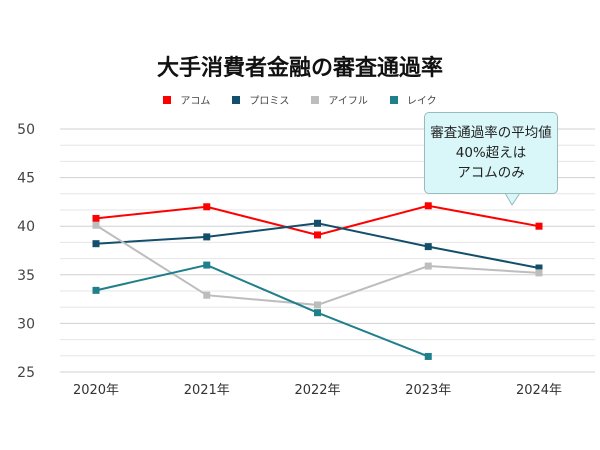  Describe the element at coordinates (428, 390) in the screenshot. I see `x-tick-label: 2023年` at that location.